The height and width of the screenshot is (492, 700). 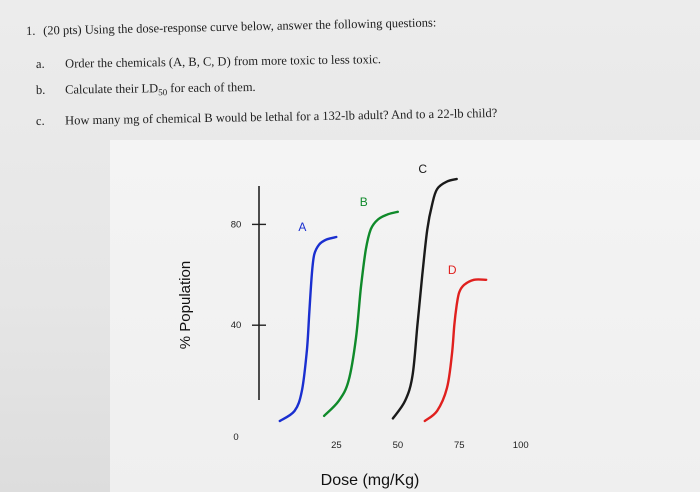 What do you see at coordinates (360, 314) in the screenshot?
I see `series-line-b` at bounding box center [360, 314].